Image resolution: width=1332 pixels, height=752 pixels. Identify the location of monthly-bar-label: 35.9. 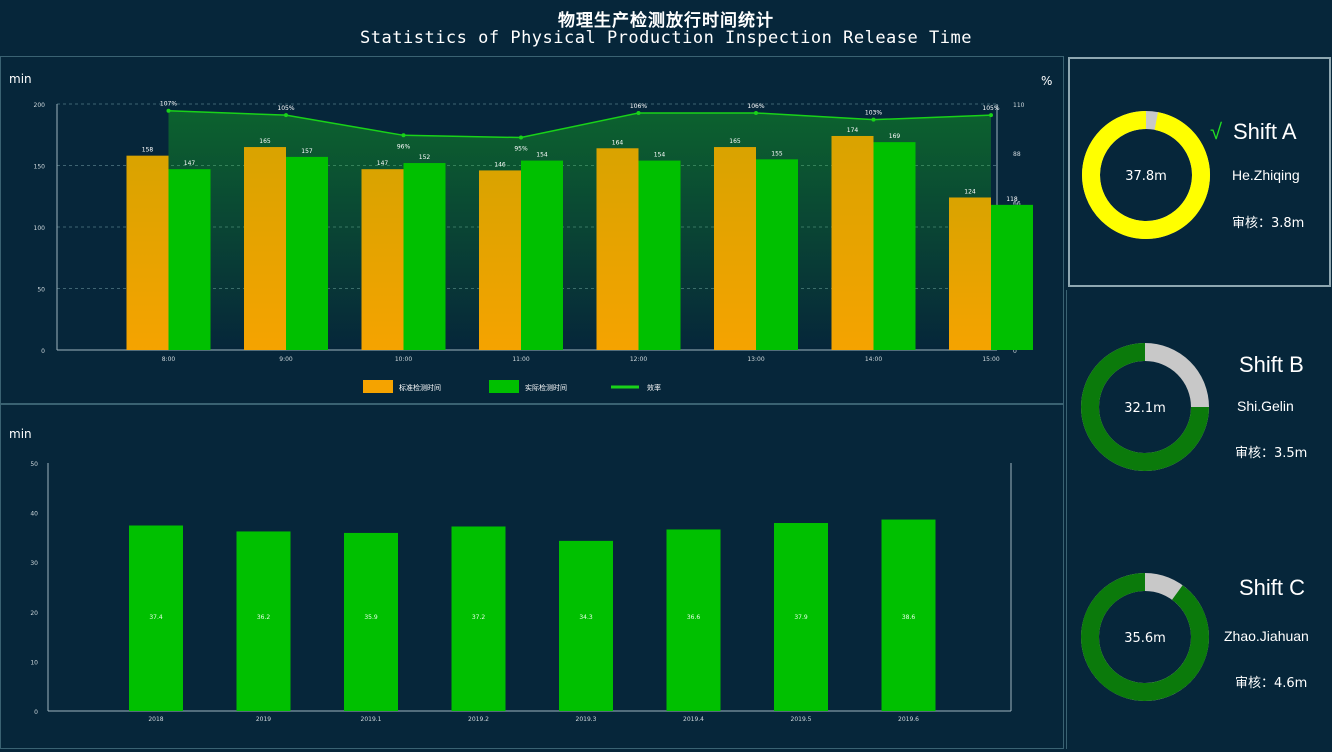
(371, 617).